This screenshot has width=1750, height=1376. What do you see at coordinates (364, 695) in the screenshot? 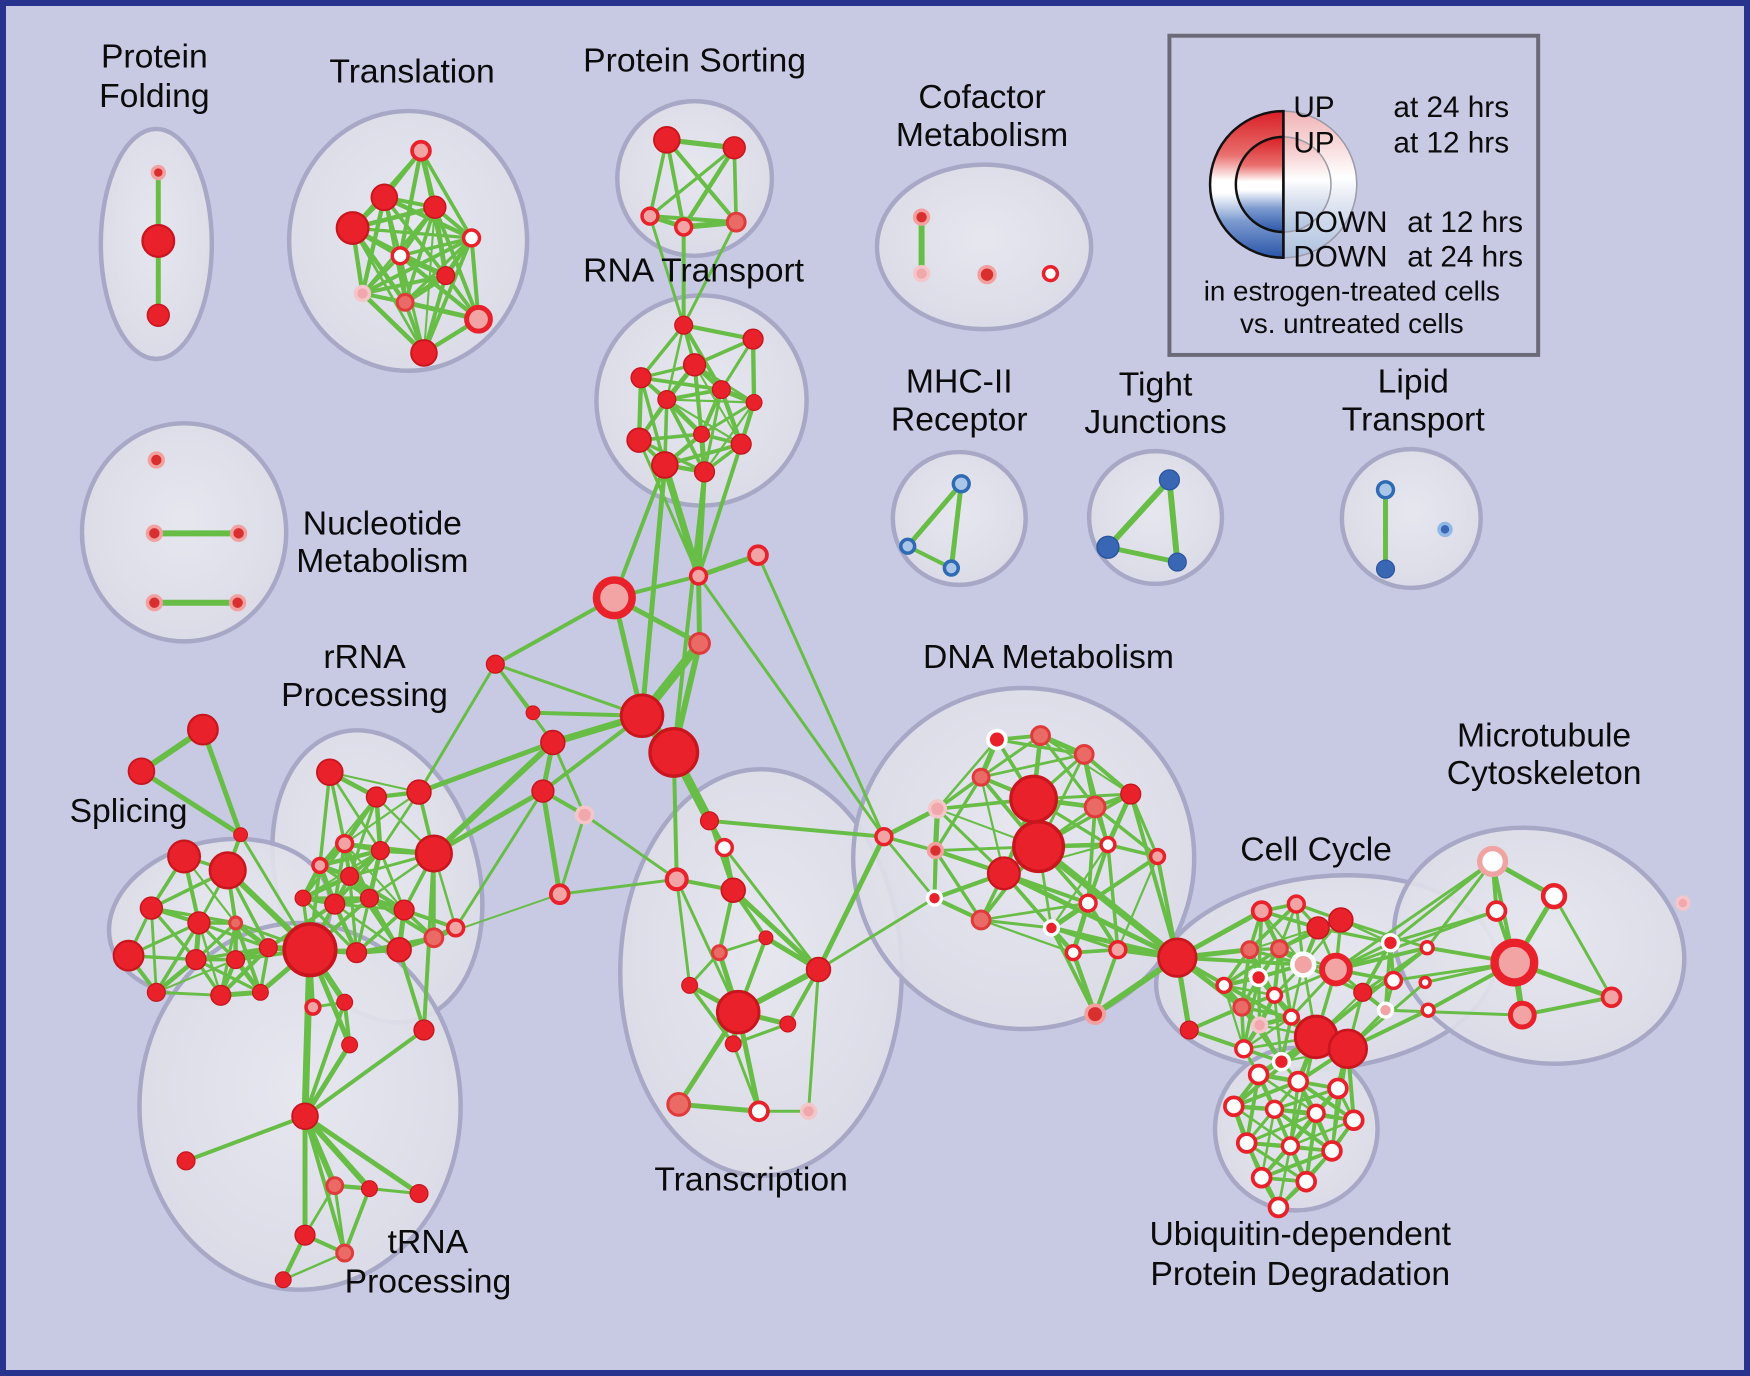
I see `cluster-label-rrna-processing-line2: Processing` at bounding box center [364, 695].